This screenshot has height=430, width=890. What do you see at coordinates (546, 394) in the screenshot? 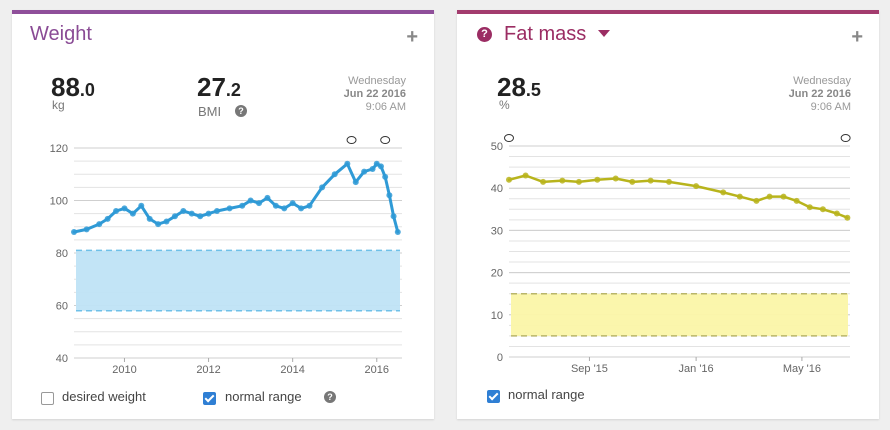
I see `normal-range-label: normal range` at bounding box center [546, 394].